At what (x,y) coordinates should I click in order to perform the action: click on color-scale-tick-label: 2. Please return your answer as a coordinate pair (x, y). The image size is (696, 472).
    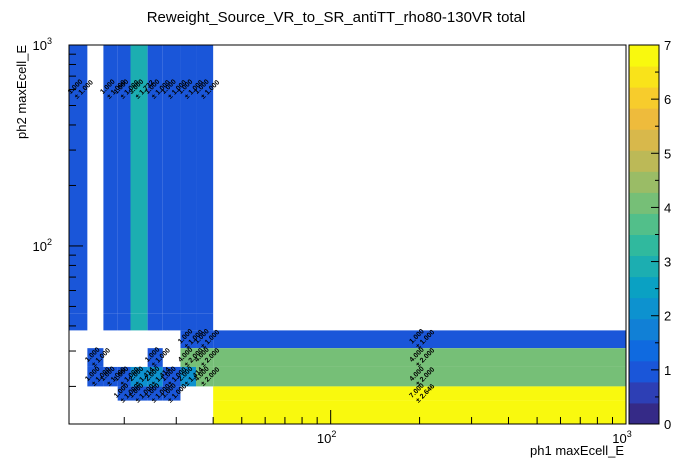
    Looking at the image, I should click on (667, 316).